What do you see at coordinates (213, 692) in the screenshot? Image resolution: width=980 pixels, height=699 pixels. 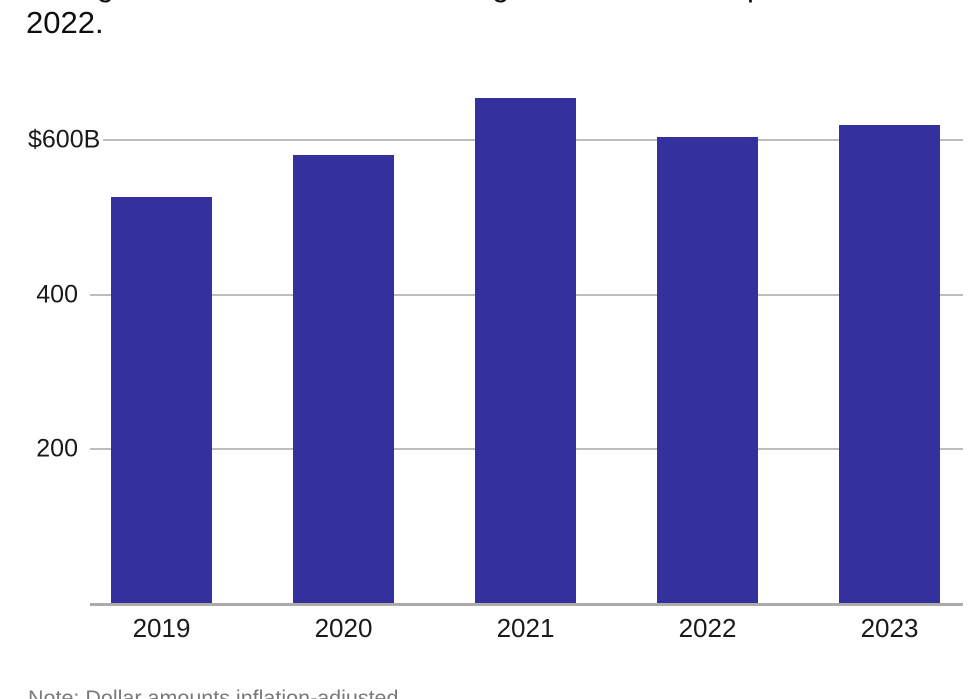 I see `chart-footnote: Note: Dollar amounts inflation-adjusted` at bounding box center [213, 692].